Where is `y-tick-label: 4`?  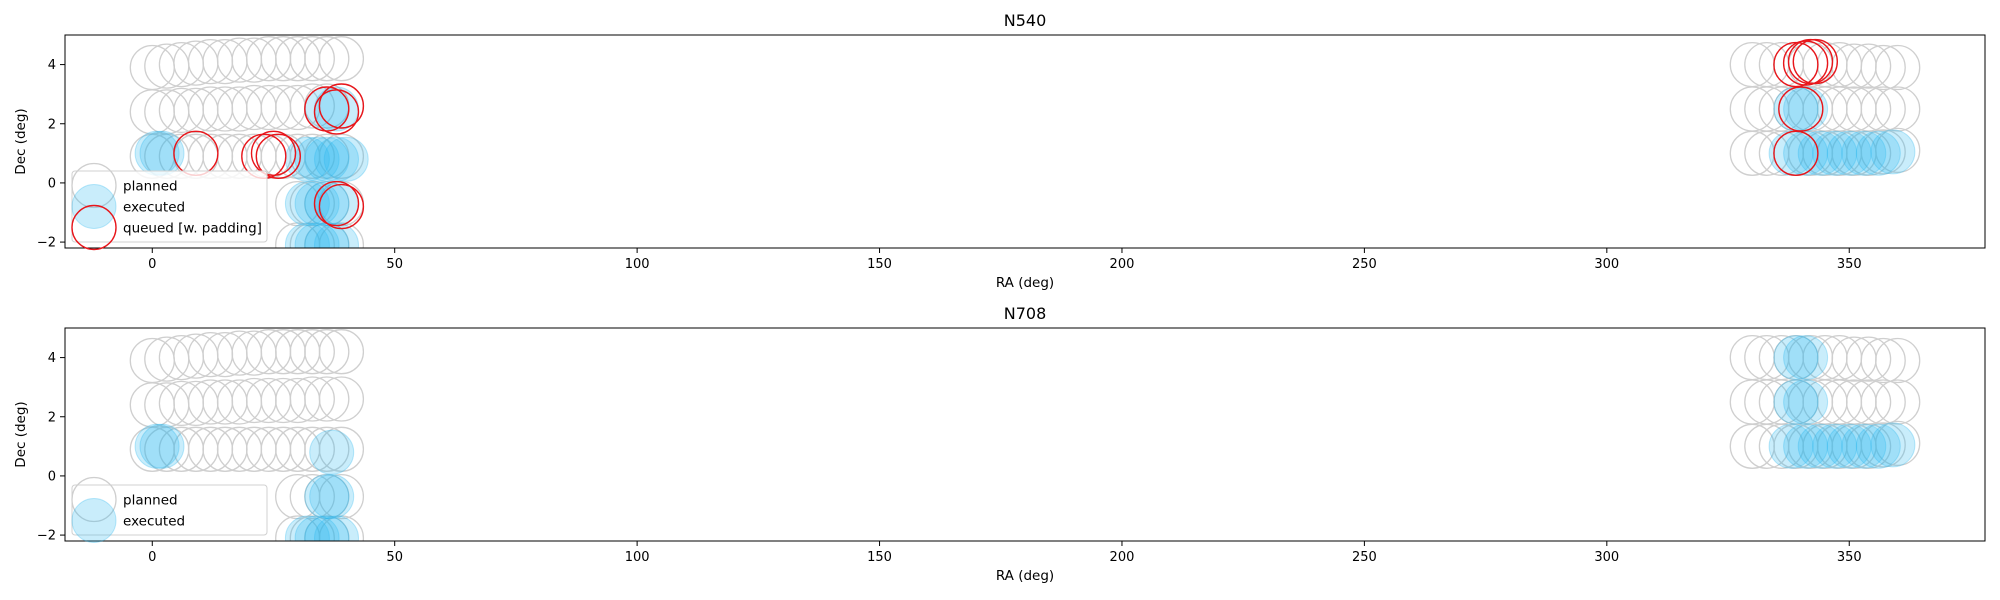 y-tick-label: 4 is located at coordinates (52, 65).